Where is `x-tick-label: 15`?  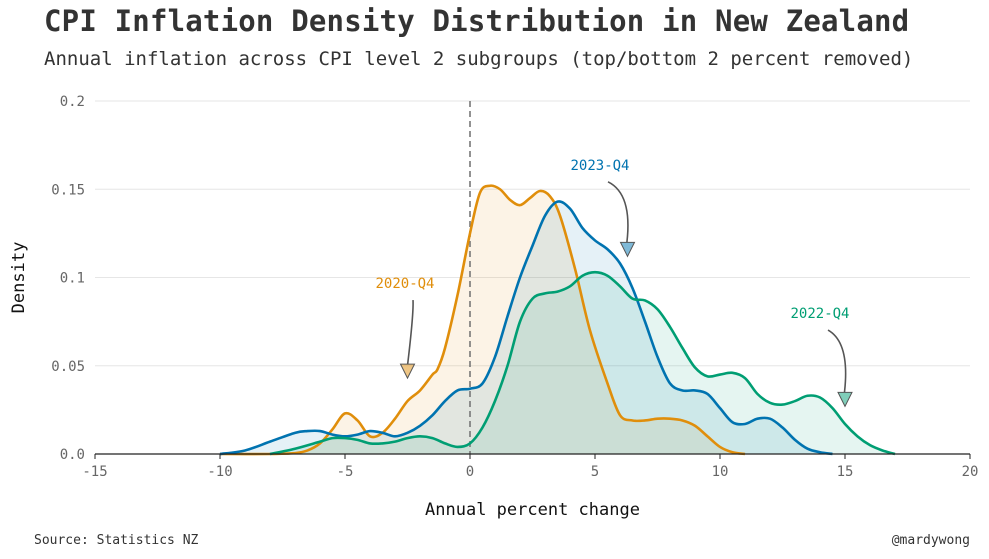
x-tick-label: 15 is located at coordinates (845, 472).